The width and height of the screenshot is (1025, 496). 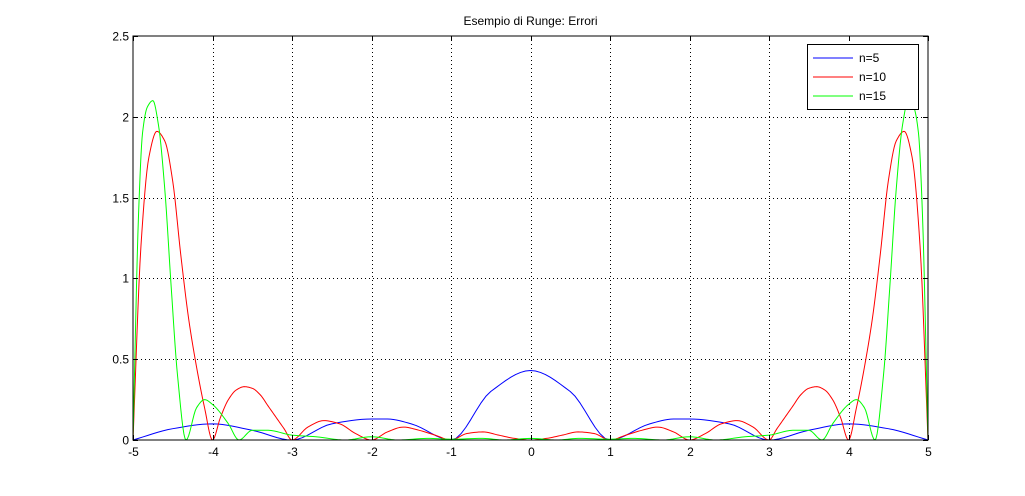 What do you see at coordinates (125, 279) in the screenshot?
I see `y-tick-label: 1` at bounding box center [125, 279].